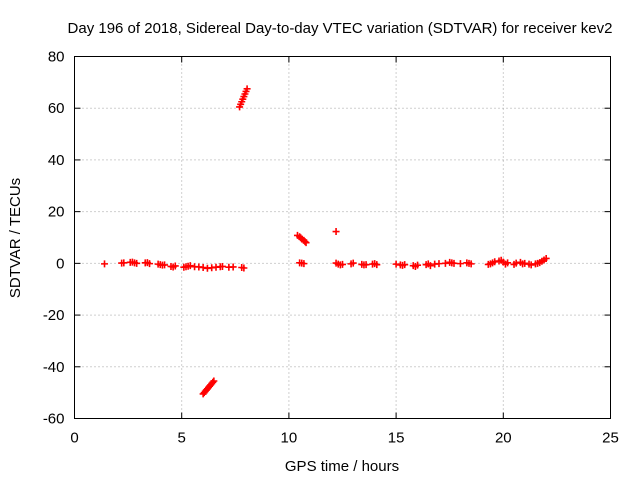  What do you see at coordinates (56, 160) in the screenshot?
I see `y-tick-label: 40` at bounding box center [56, 160].